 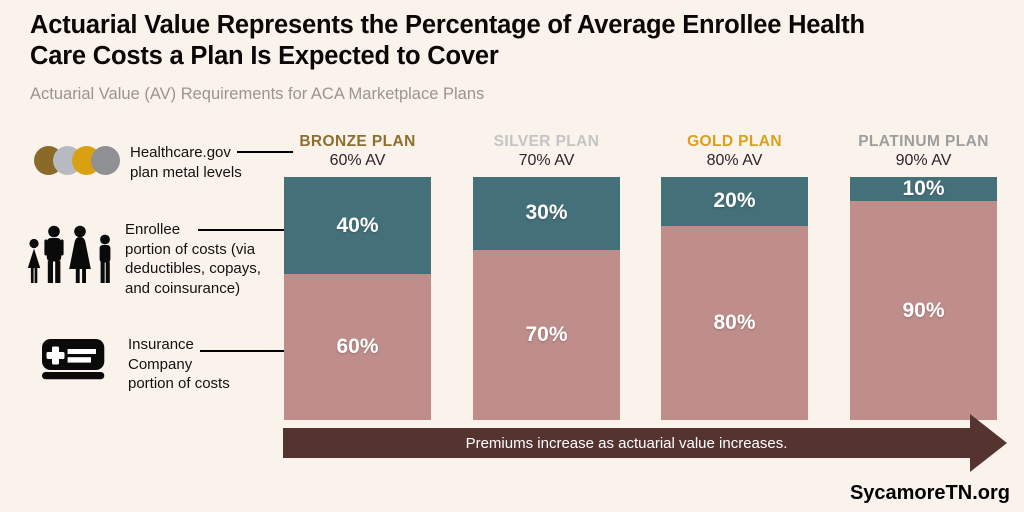 What do you see at coordinates (923, 160) in the screenshot?
I see `plan-av-label: 90% AV` at bounding box center [923, 160].